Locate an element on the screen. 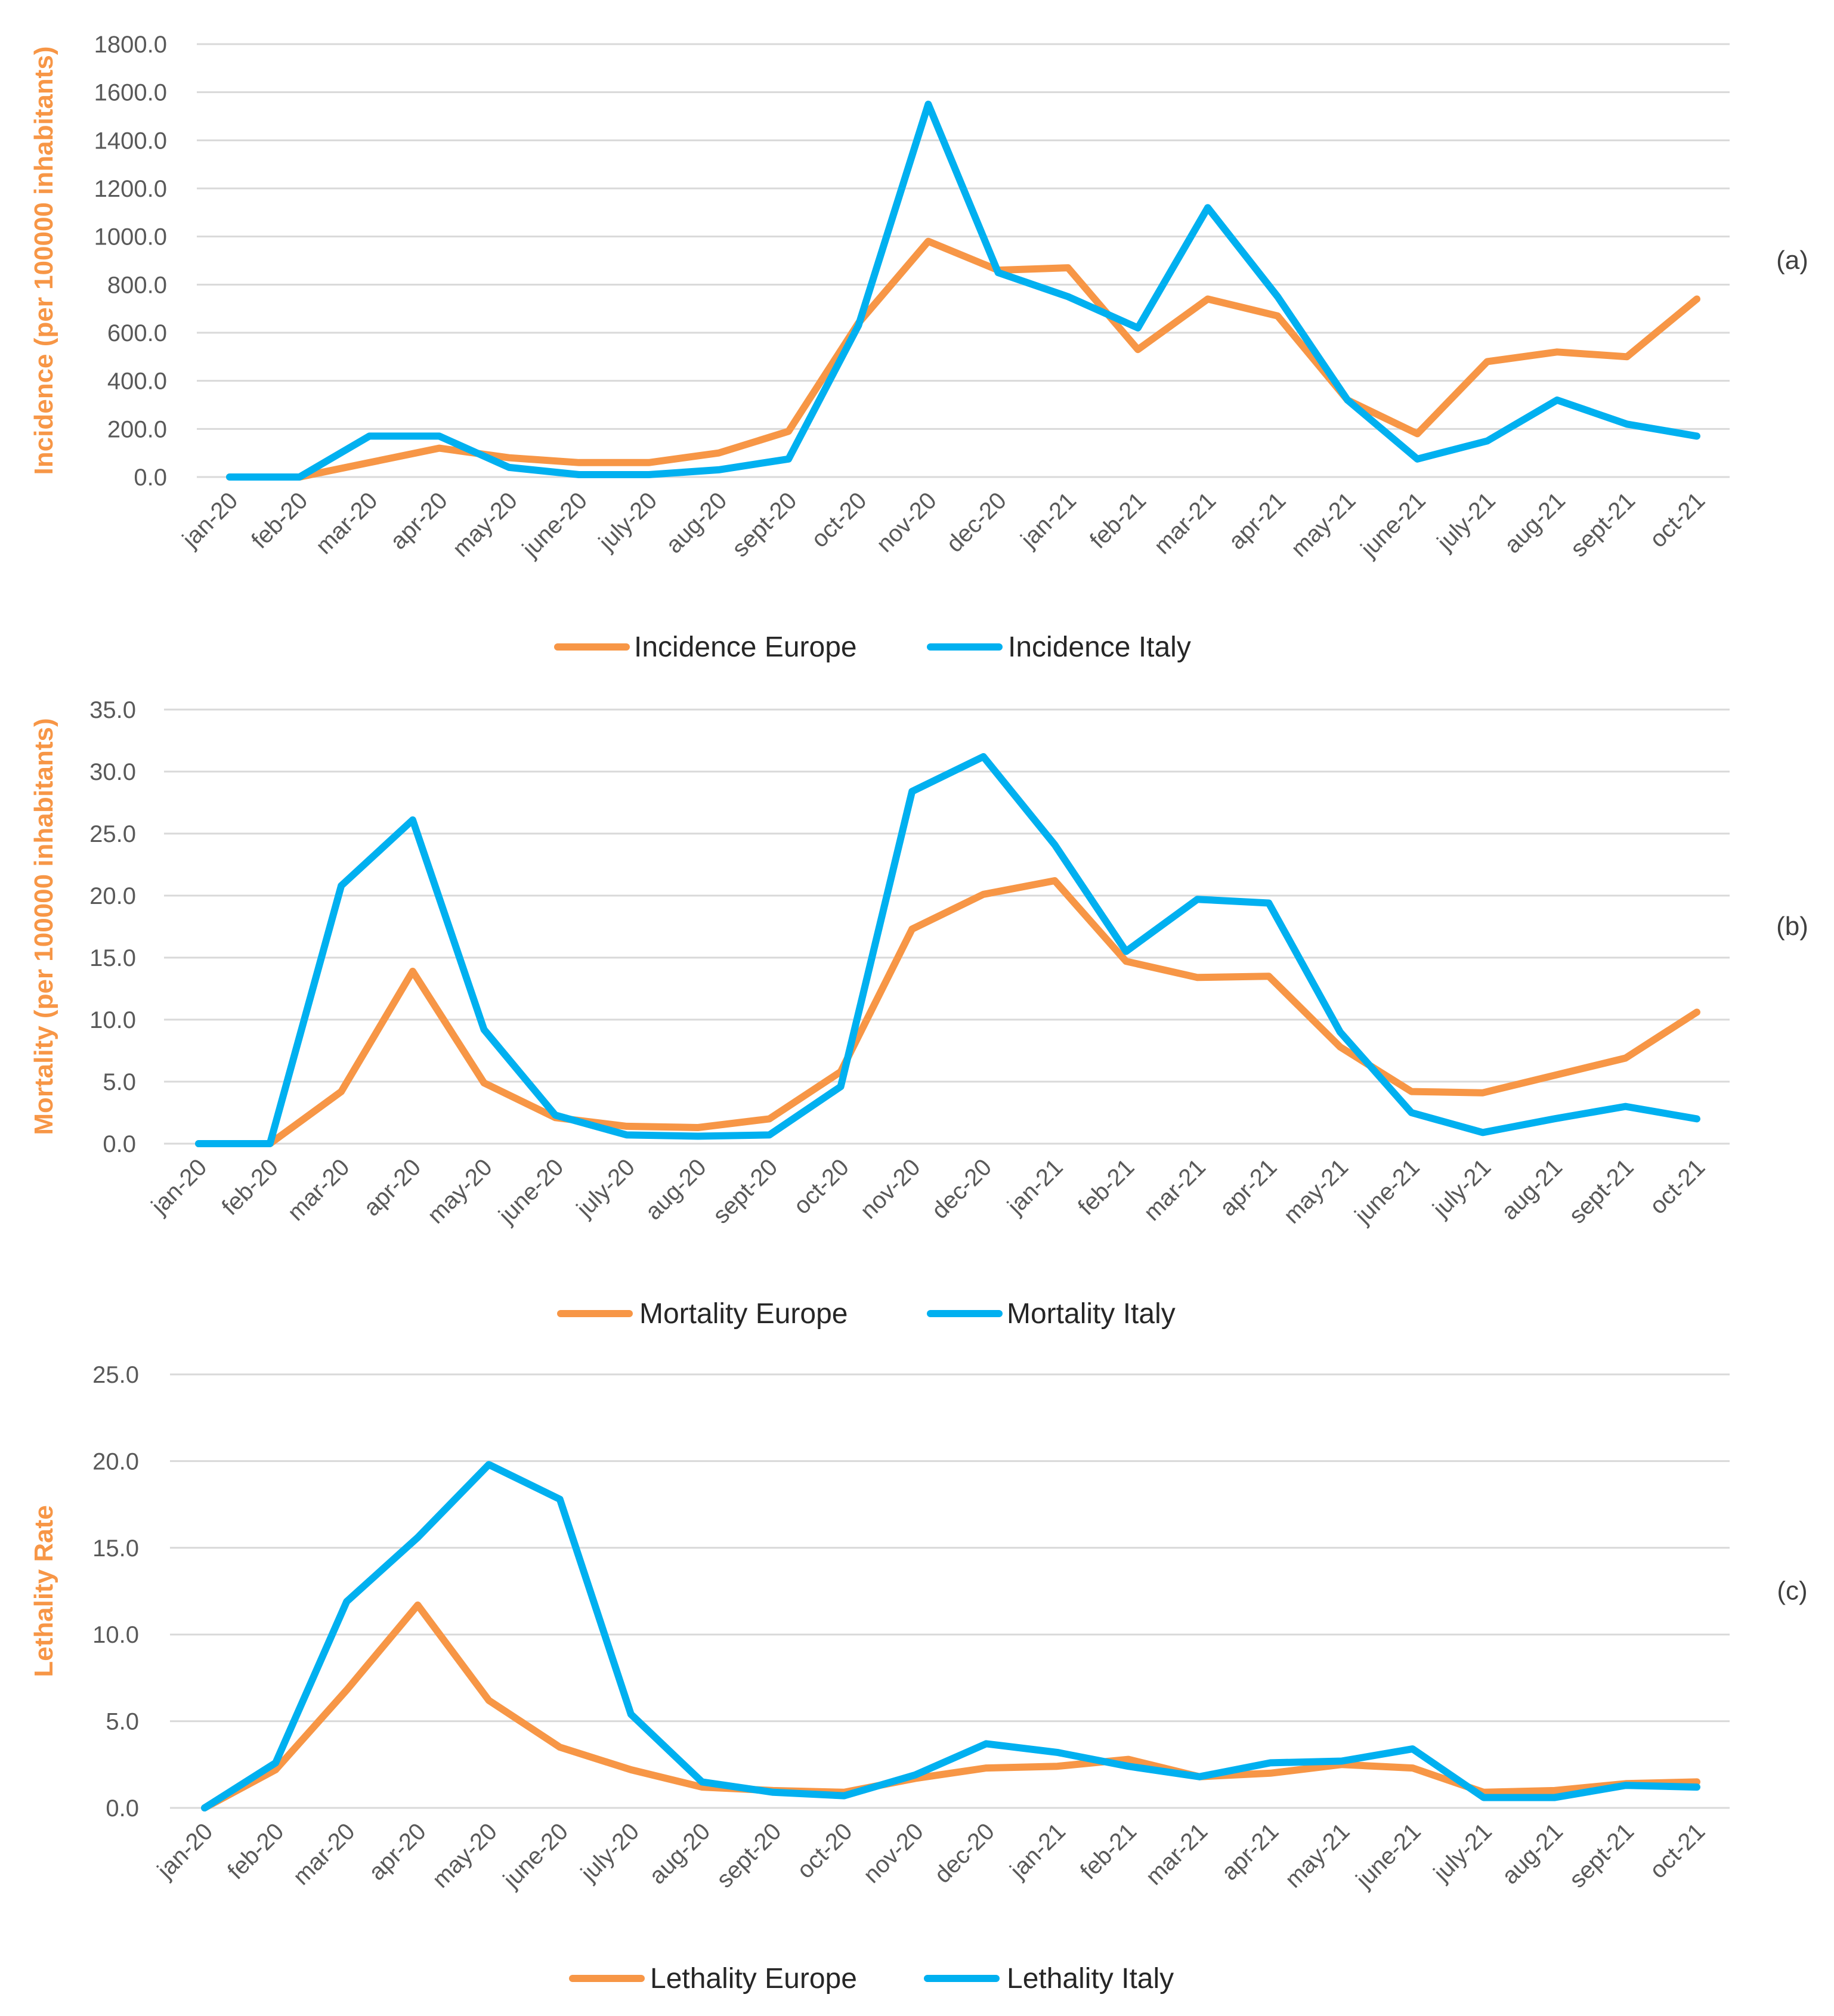  legend-item: Incidence Europe is located at coordinates (705, 647).